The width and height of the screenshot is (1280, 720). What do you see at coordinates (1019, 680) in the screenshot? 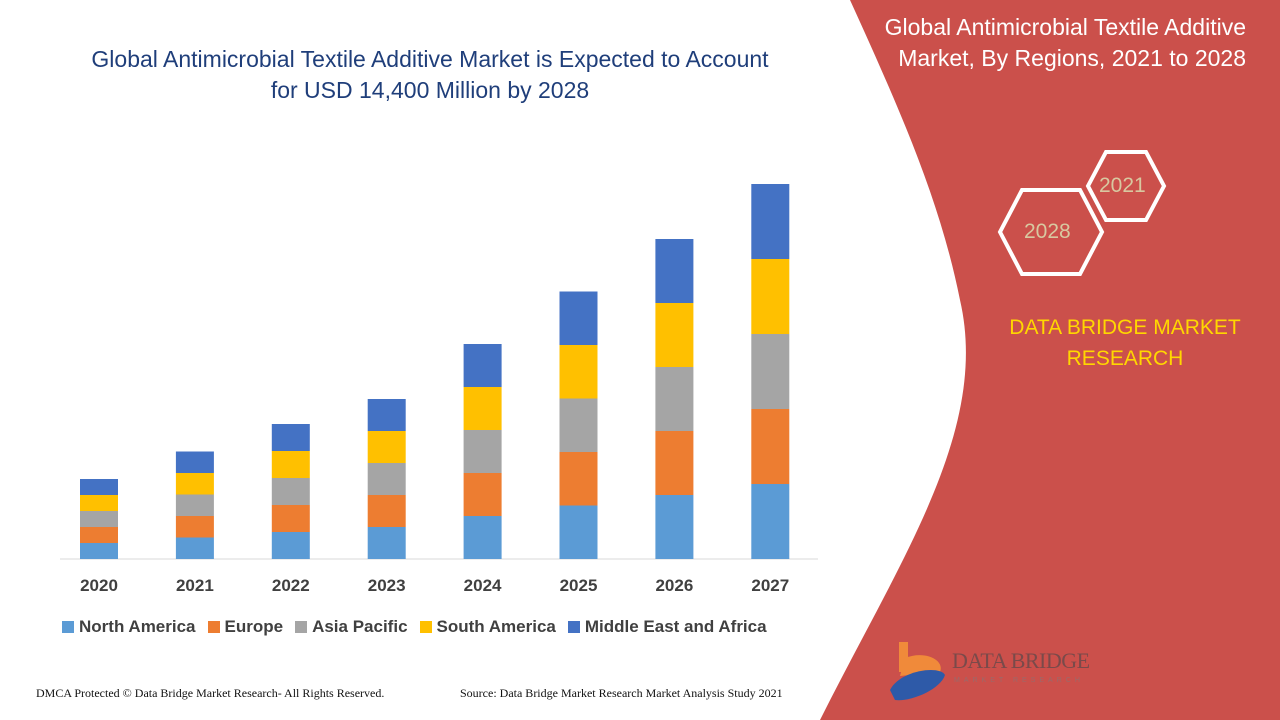
I see `logo-subtext: MARKET RESEARCH` at bounding box center [1019, 680].